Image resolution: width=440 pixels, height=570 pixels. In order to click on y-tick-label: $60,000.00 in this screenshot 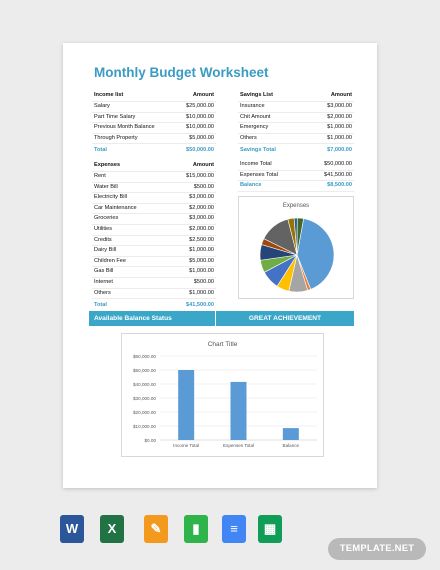, I will do `click(144, 356)`.